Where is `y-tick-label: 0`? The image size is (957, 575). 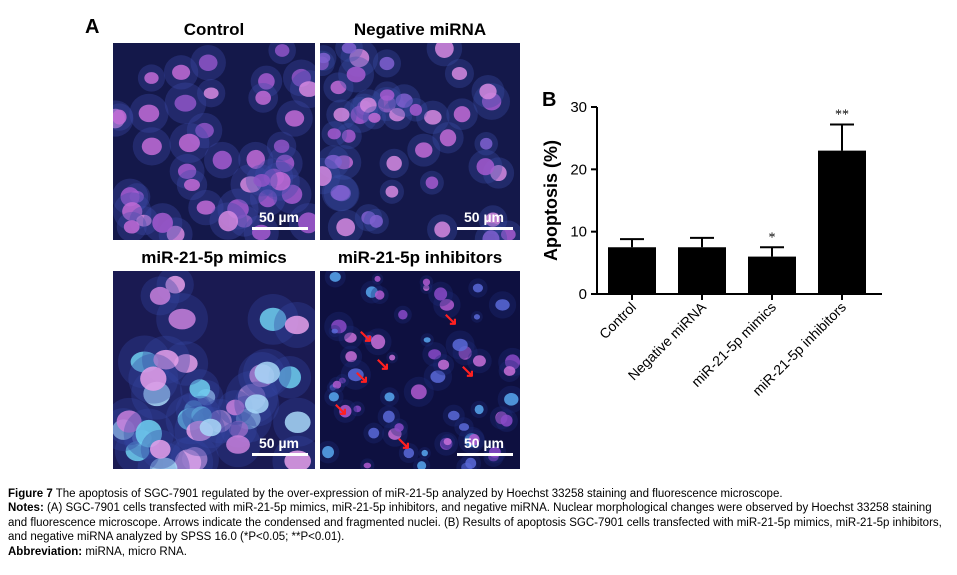 y-tick-label: 0 is located at coordinates (583, 294).